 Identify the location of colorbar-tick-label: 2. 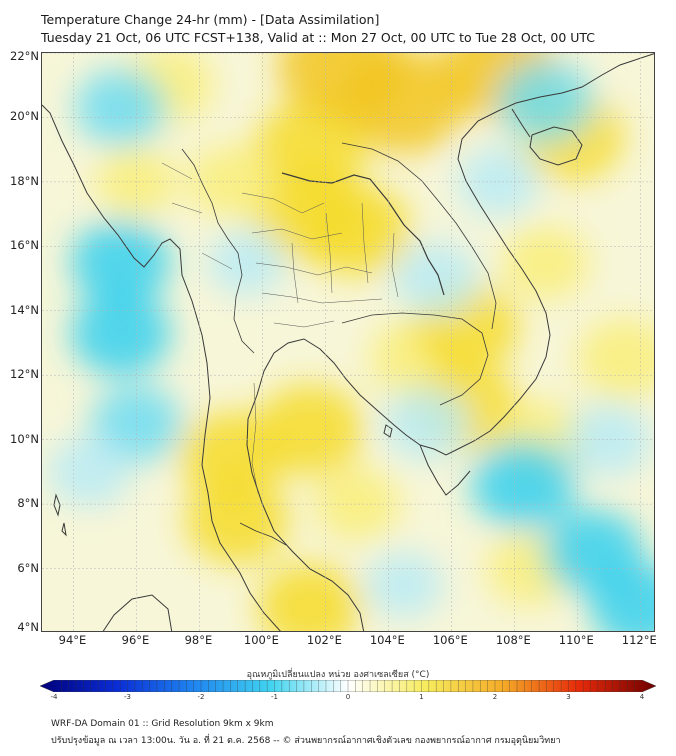
(495, 697).